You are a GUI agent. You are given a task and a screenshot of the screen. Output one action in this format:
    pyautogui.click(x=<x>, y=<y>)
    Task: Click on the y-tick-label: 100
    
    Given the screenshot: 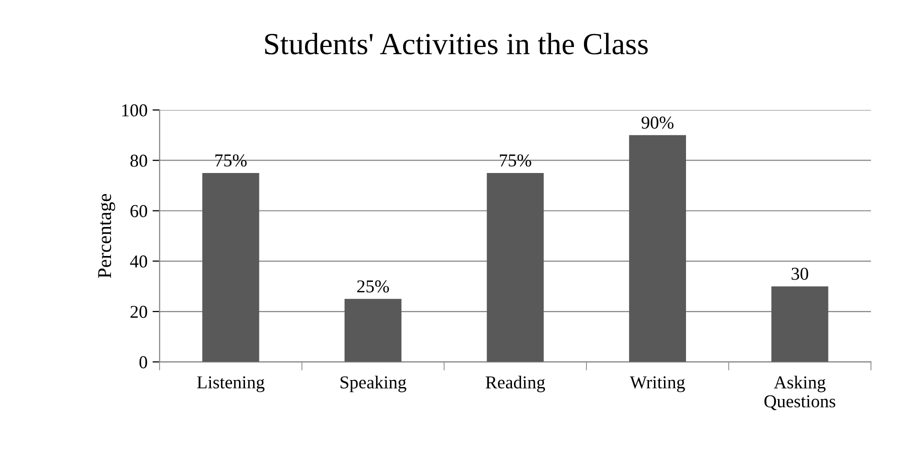 What is the action you would take?
    pyautogui.click(x=135, y=110)
    